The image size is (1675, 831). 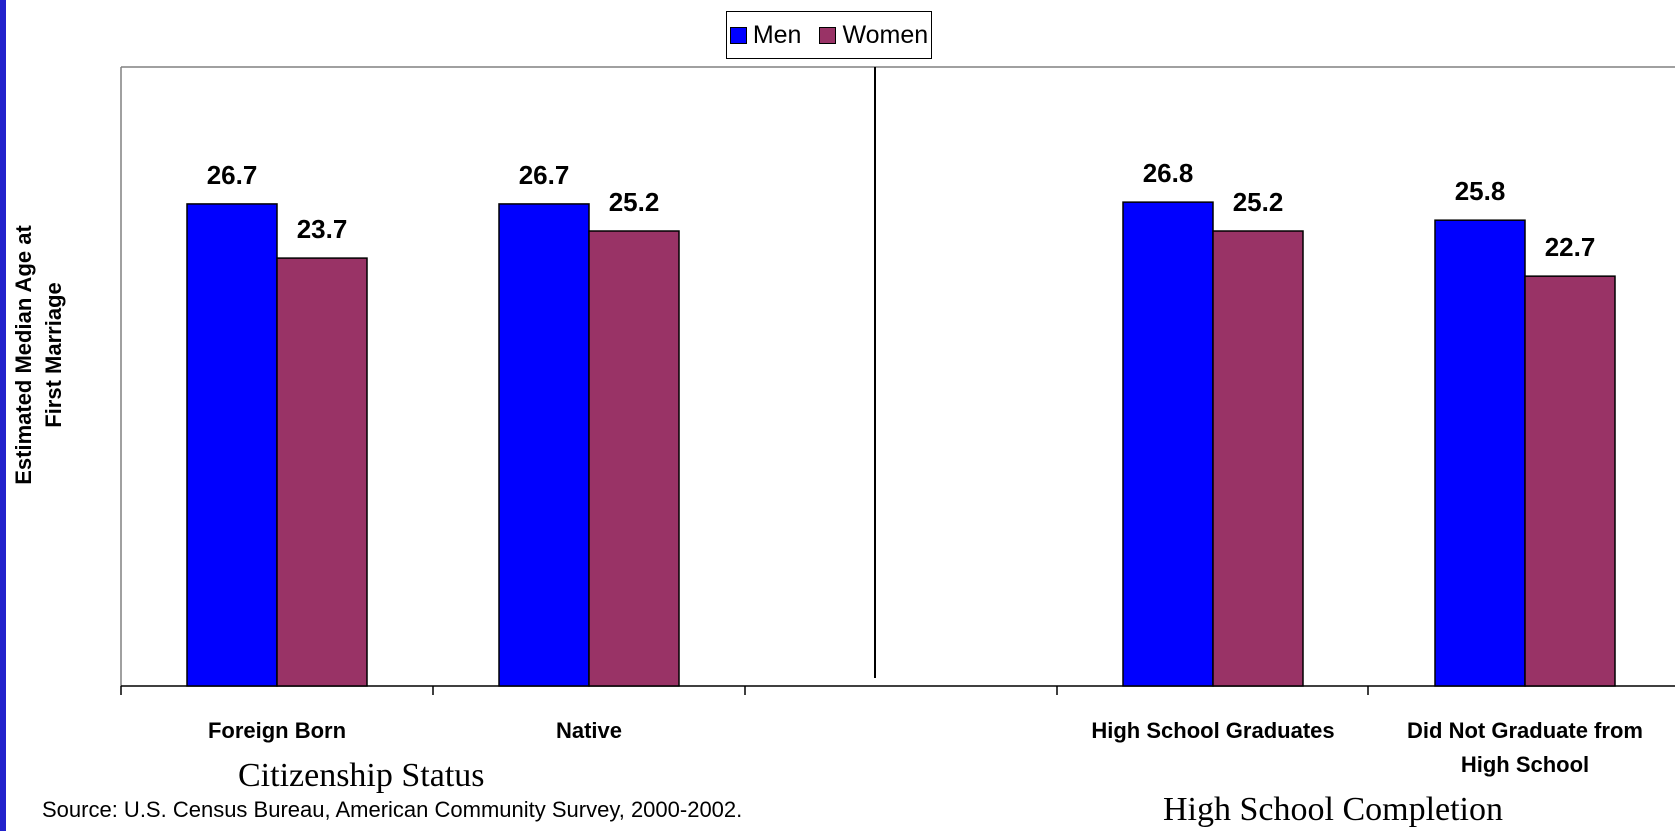 What do you see at coordinates (589, 730) in the screenshot?
I see `x-tick-label: Native` at bounding box center [589, 730].